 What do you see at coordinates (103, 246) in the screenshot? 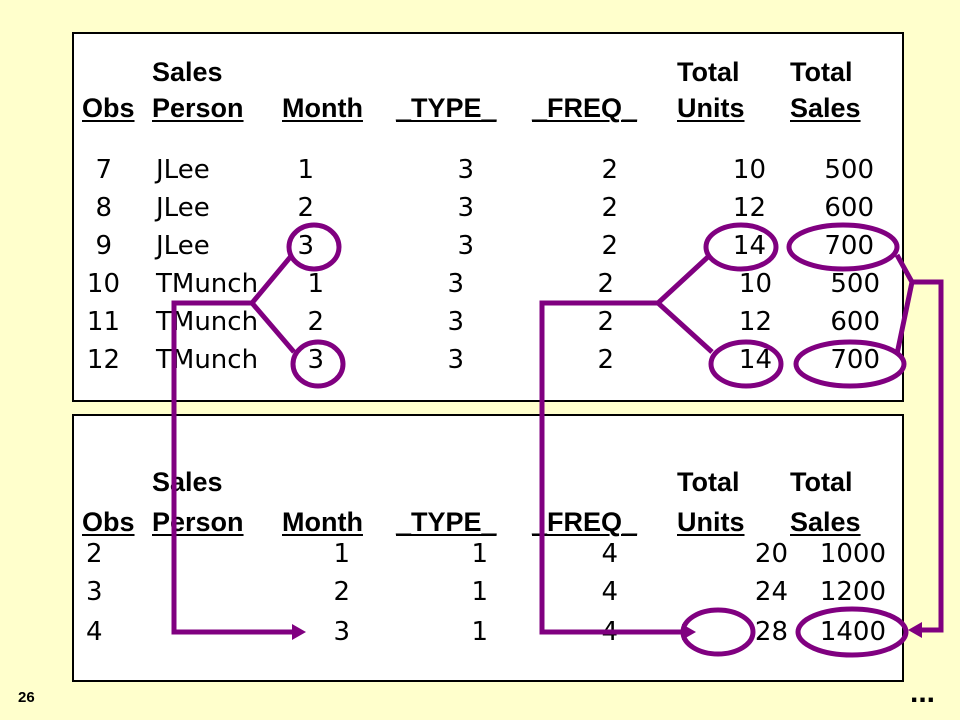
I see `cell-obs: 9` at bounding box center [103, 246].